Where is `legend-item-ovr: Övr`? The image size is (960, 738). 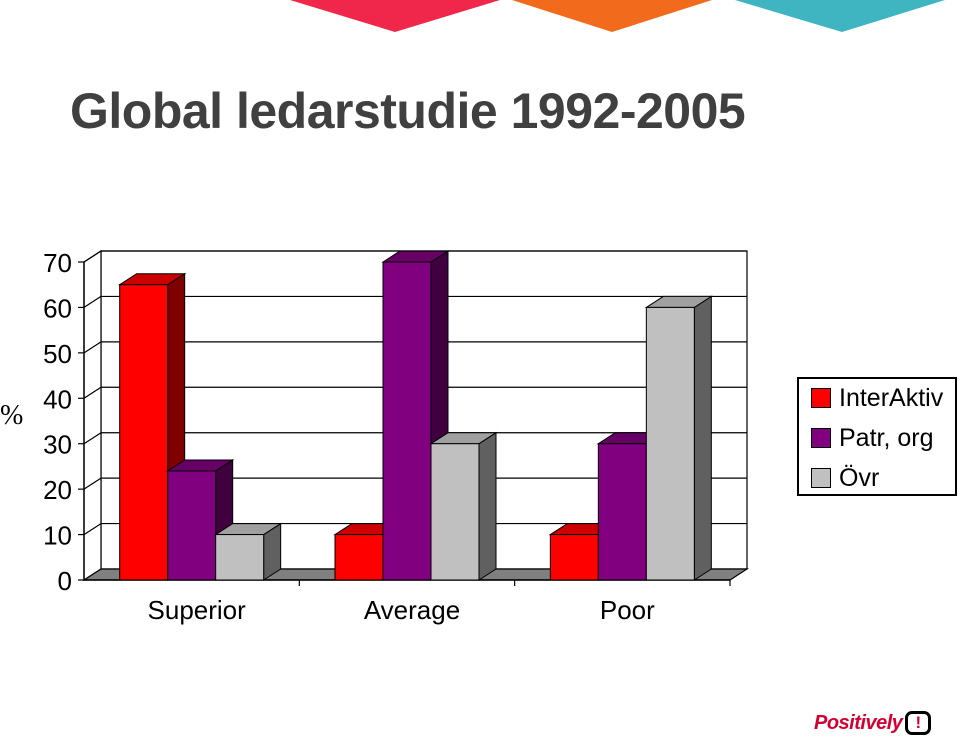
legend-item-ovr: Övr is located at coordinates (845, 478).